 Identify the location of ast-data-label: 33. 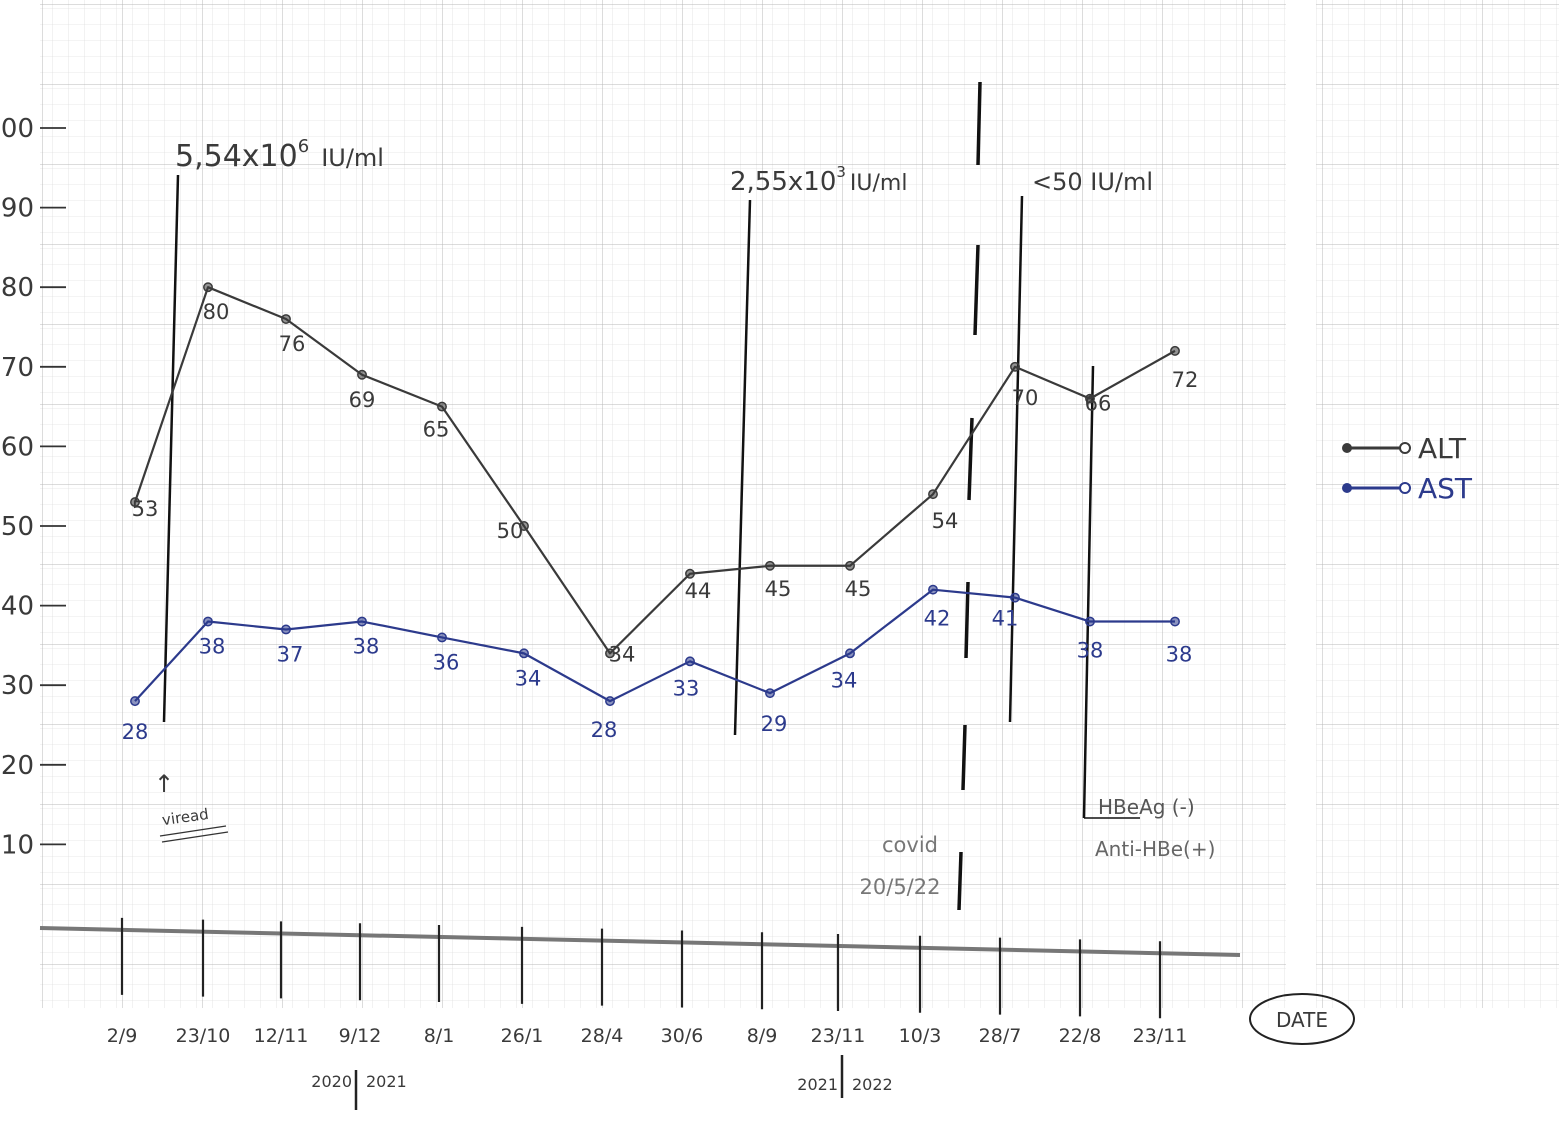
(686, 688).